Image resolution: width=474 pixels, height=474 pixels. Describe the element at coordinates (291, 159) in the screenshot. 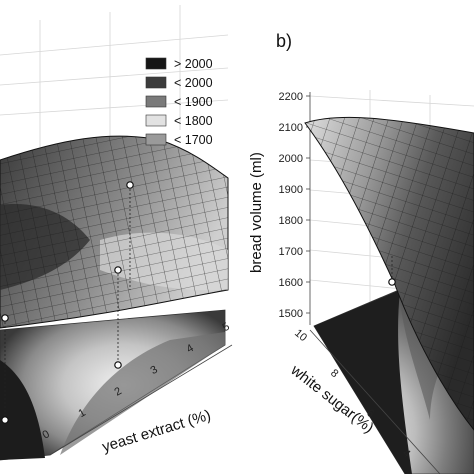

I see `z-tick-label: 2000` at that location.